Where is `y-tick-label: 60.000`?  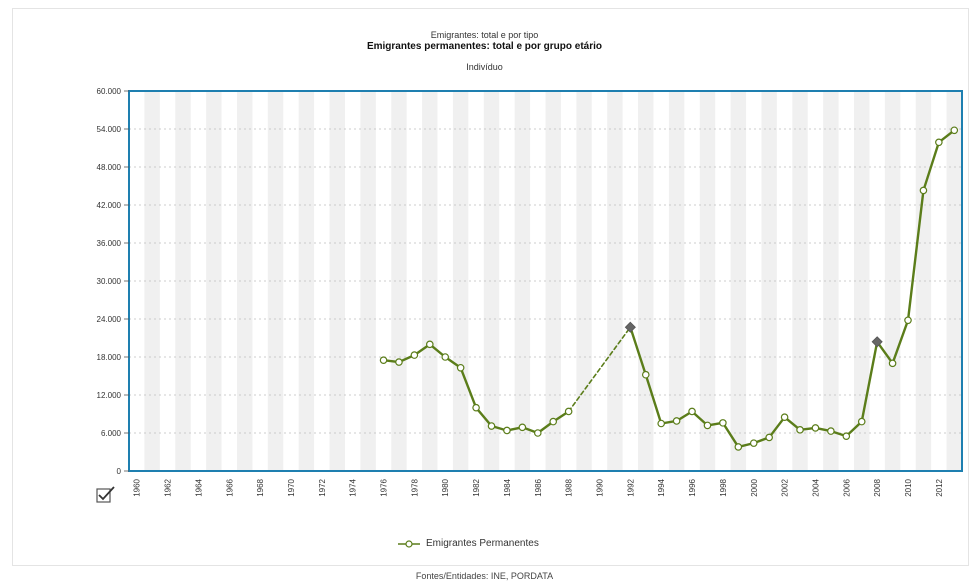
y-tick-label: 60.000 is located at coordinates (109, 91).